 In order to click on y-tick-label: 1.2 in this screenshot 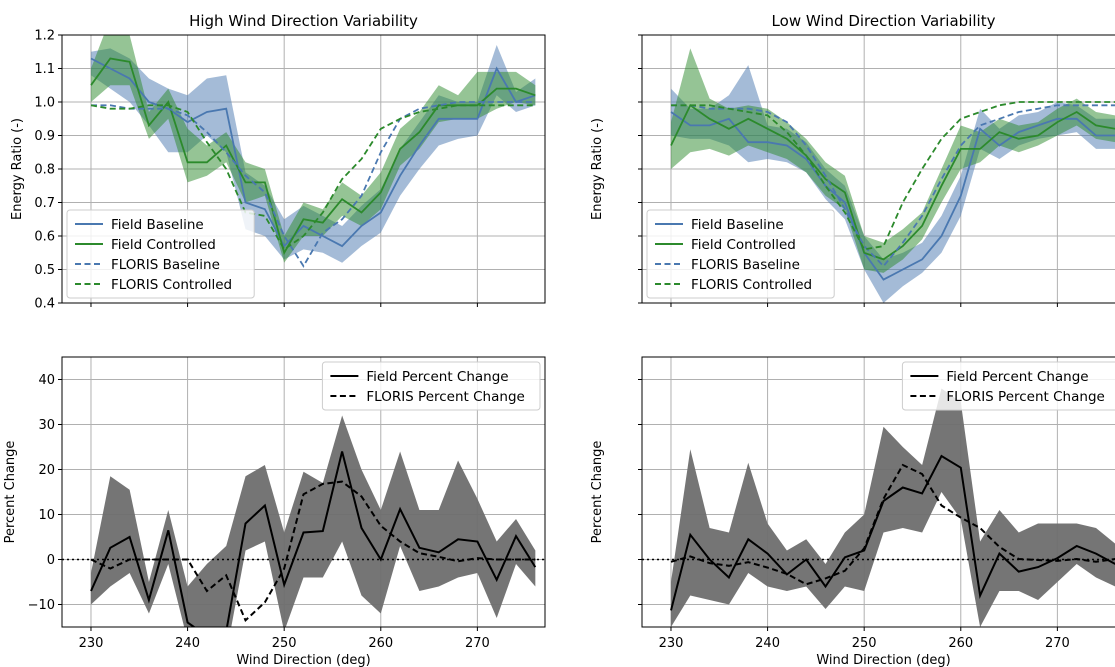, I will do `click(44, 36)`.